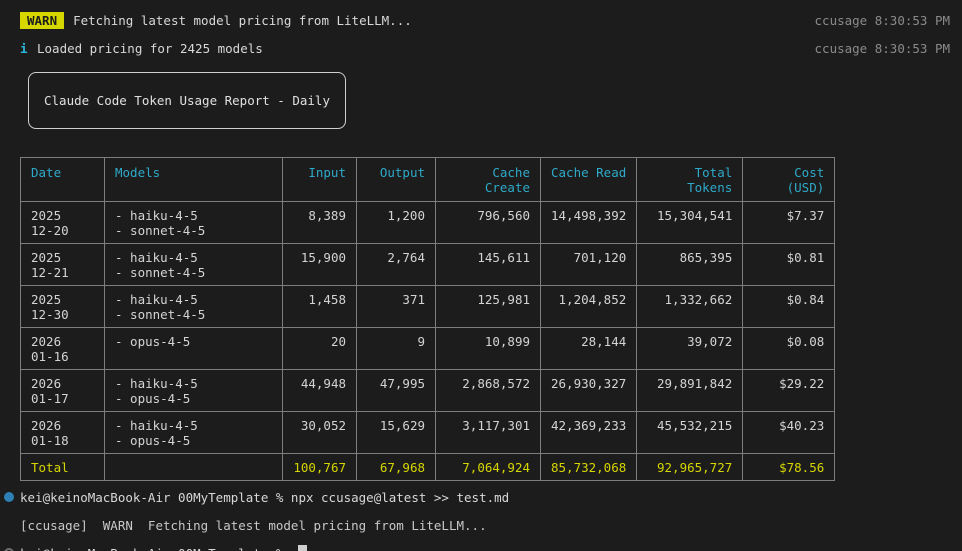 This screenshot has height=551, width=962. Describe the element at coordinates (319, 264) in the screenshot. I see `input-cell: 15,900` at that location.